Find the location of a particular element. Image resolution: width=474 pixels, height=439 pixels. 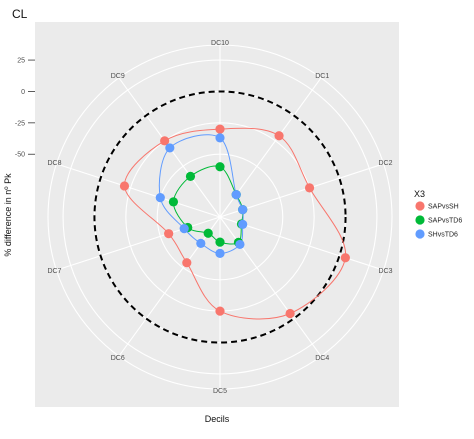

legend: X3 SAPvsSH SAPvsTD6 SHvsTD6 is located at coordinates (438, 214).